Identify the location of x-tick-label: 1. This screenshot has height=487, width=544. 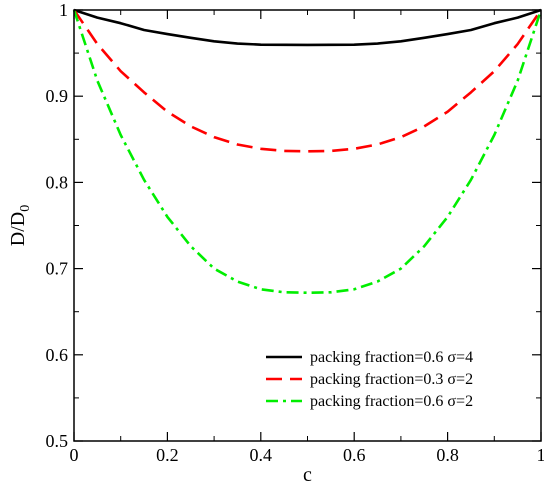
(540, 455).